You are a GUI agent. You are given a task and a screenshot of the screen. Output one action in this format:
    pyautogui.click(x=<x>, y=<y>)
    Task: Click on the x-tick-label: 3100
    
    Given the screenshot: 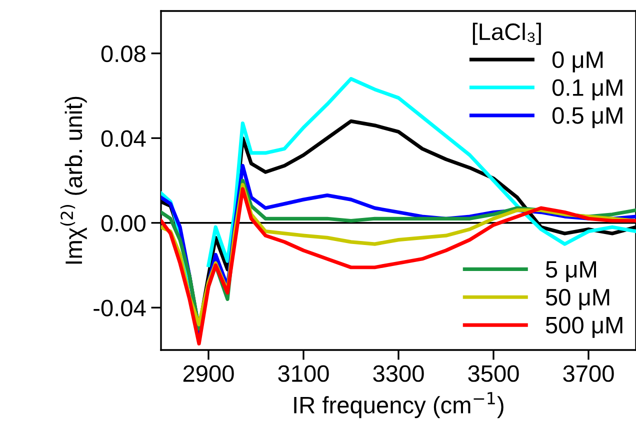 What is the action you would take?
    pyautogui.click(x=303, y=373)
    